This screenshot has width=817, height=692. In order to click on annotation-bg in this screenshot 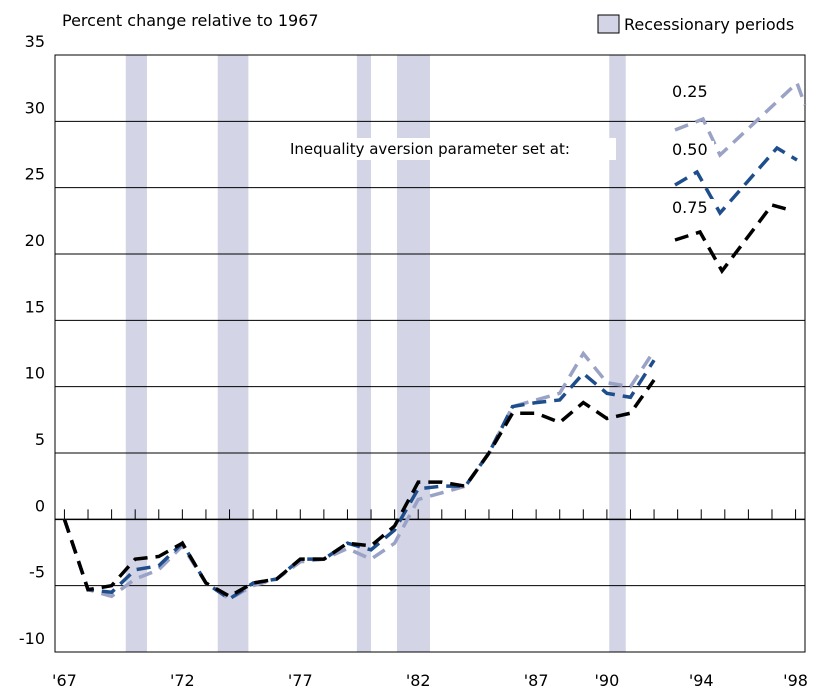, I will do `click(451, 149)`.